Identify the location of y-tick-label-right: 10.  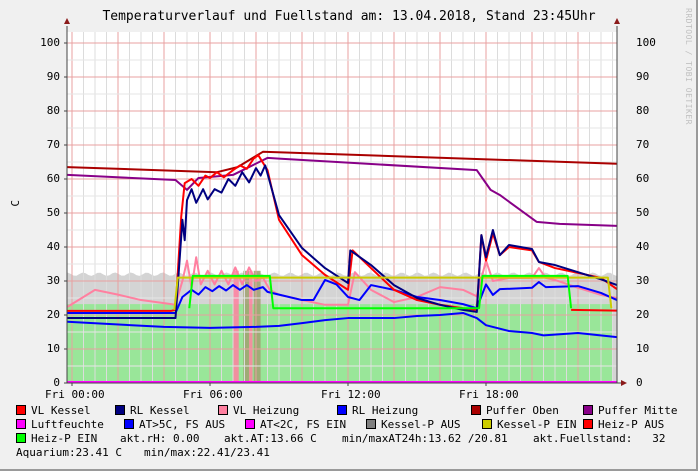
(643, 348).